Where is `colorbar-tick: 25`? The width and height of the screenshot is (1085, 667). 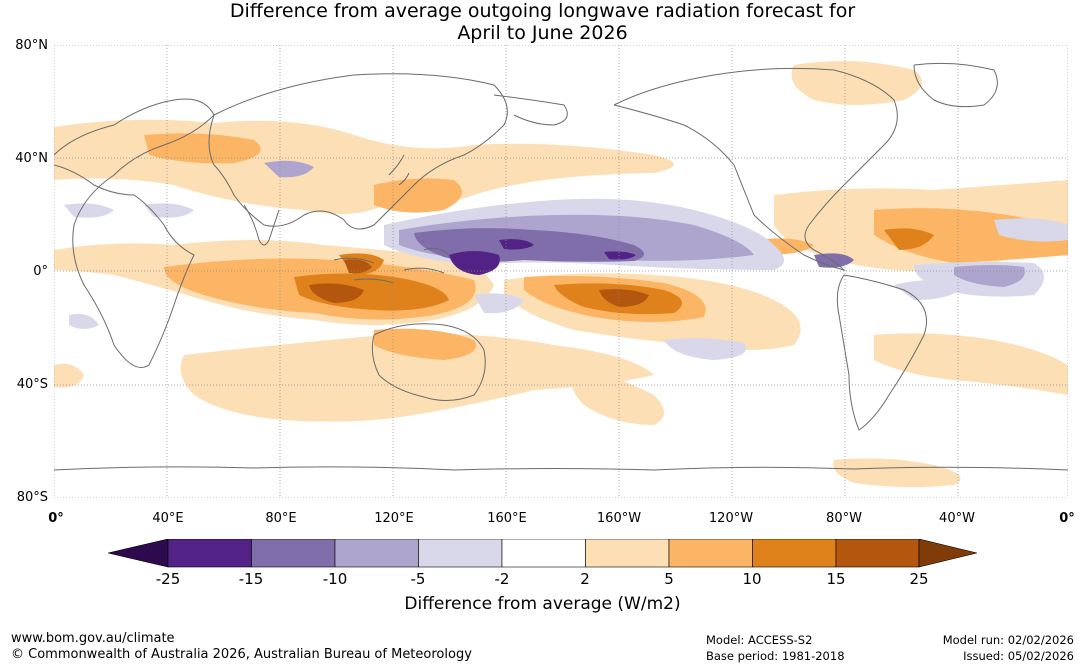
colorbar-tick: 25 is located at coordinates (919, 579).